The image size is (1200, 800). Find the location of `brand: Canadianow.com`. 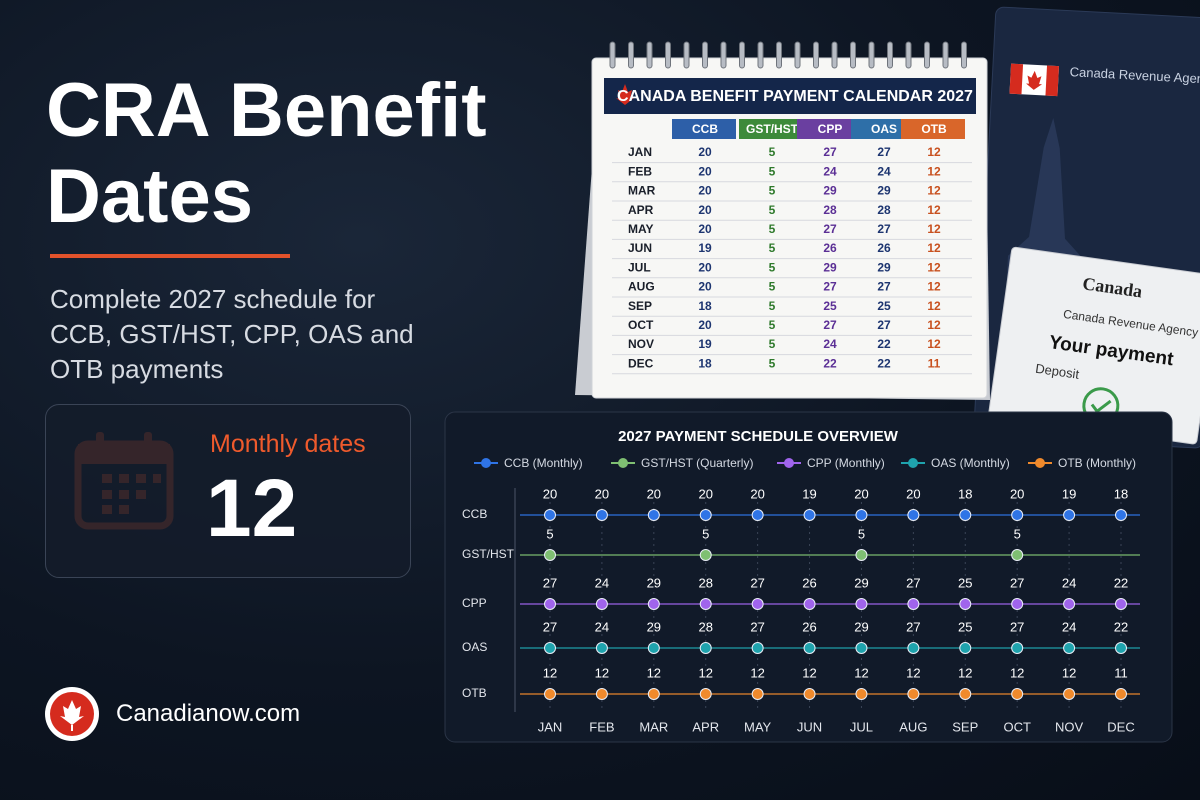

brand: Canadianow.com is located at coordinates (208, 713).